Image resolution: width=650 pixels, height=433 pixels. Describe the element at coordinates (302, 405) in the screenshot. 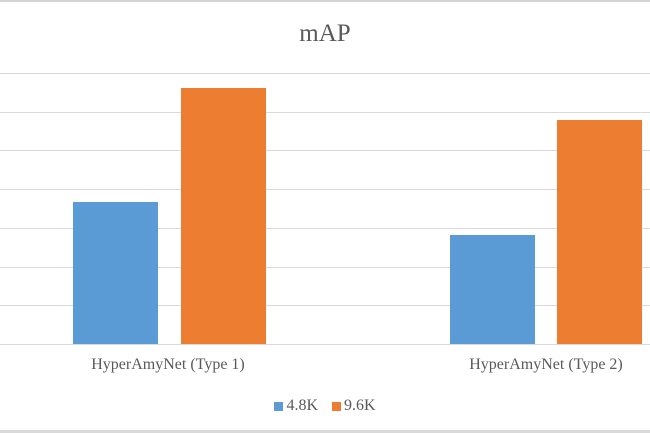

I see `legend-label: 4.8K` at that location.